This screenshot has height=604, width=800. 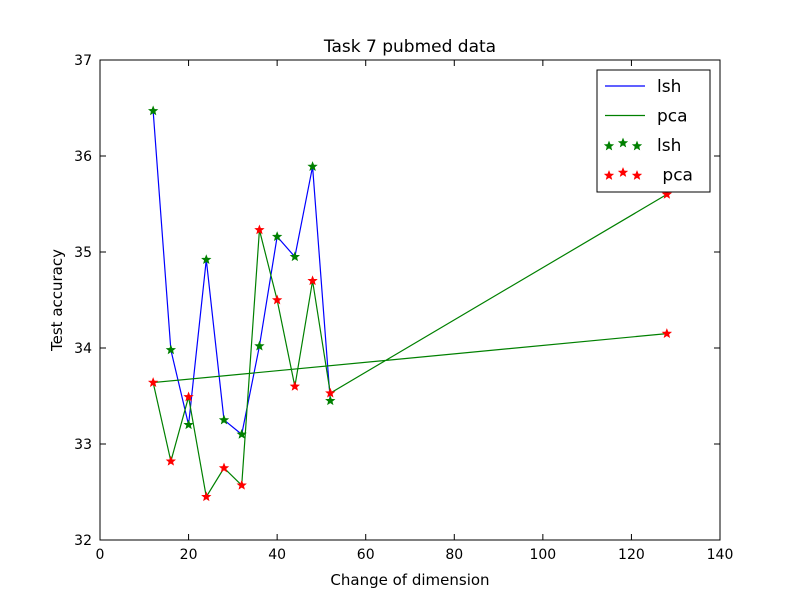 I want to click on chart-title: Task 7 pubmed data, so click(x=409, y=47).